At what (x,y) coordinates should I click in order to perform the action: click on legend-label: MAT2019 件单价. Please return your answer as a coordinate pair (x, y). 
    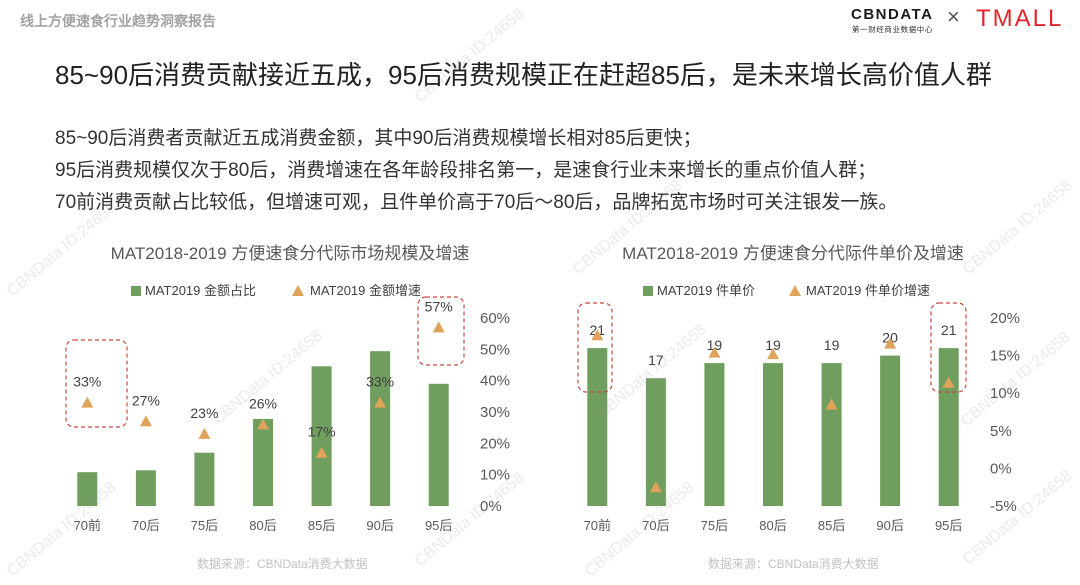
    Looking at the image, I should click on (706, 290).